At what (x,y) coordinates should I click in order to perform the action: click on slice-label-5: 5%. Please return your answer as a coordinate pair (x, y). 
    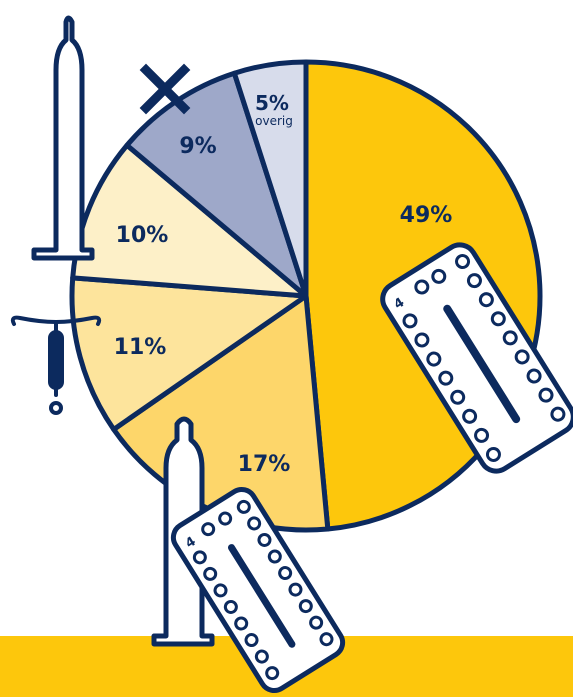
    Looking at the image, I should click on (272, 103).